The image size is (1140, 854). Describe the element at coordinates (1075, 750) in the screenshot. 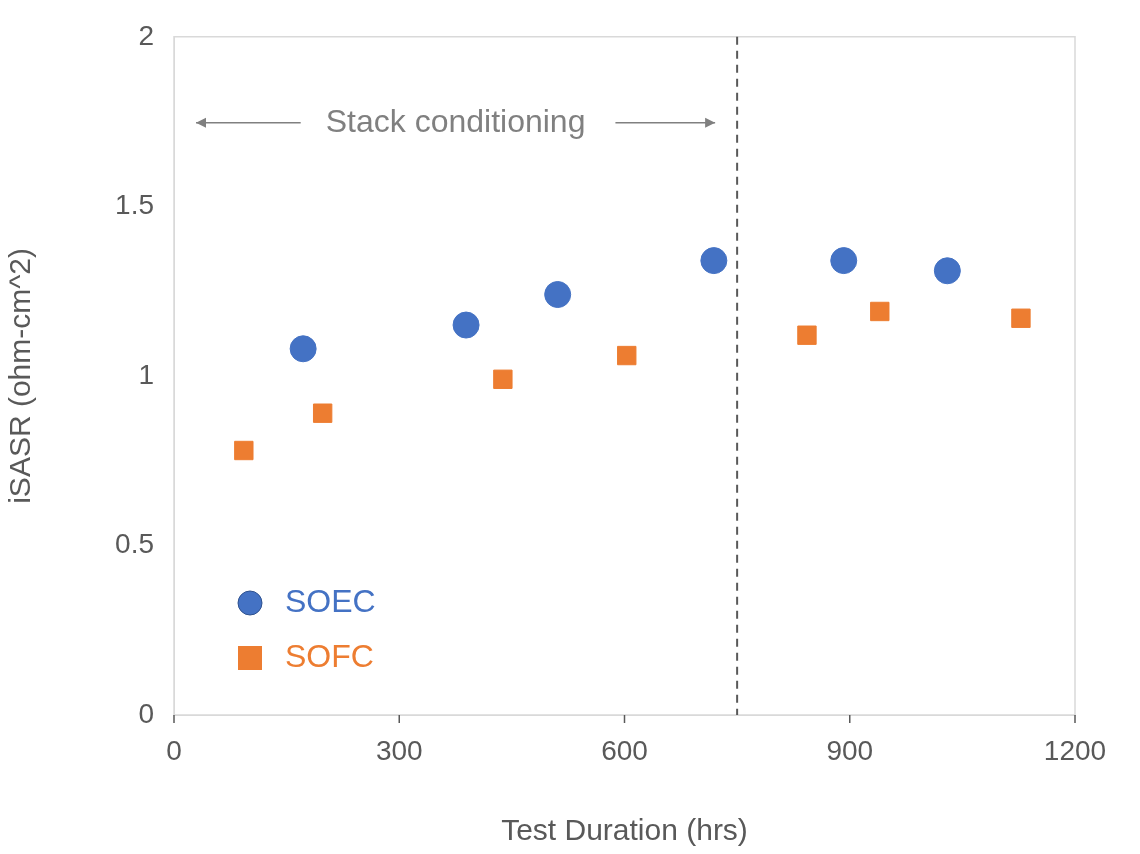

I see `x-tick-label: 1200` at that location.